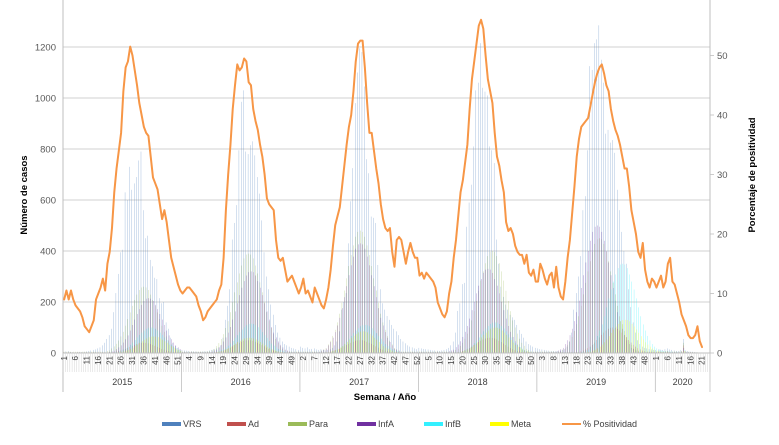  Describe the element at coordinates (45, 99) in the screenshot. I see `y-tick-label: 1000` at that location.